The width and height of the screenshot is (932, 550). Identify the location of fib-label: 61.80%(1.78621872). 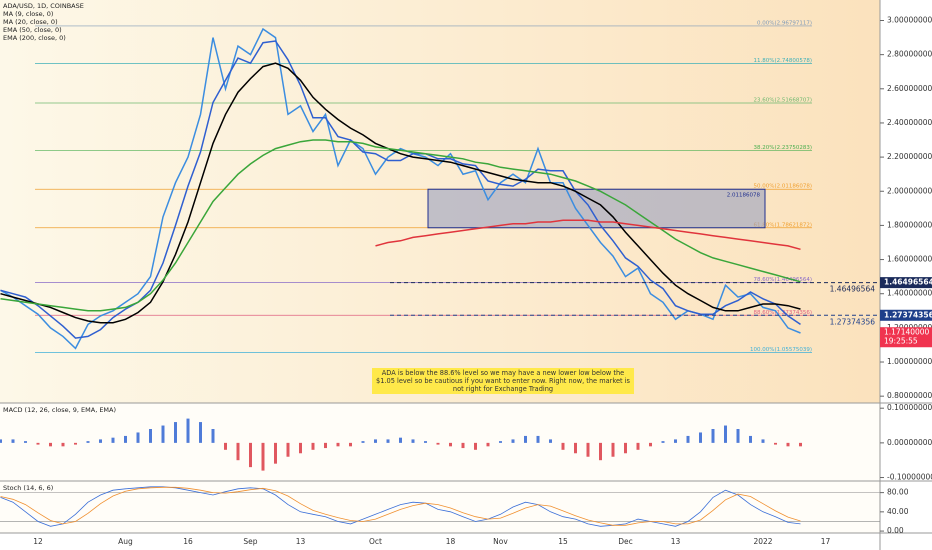
(782, 225).